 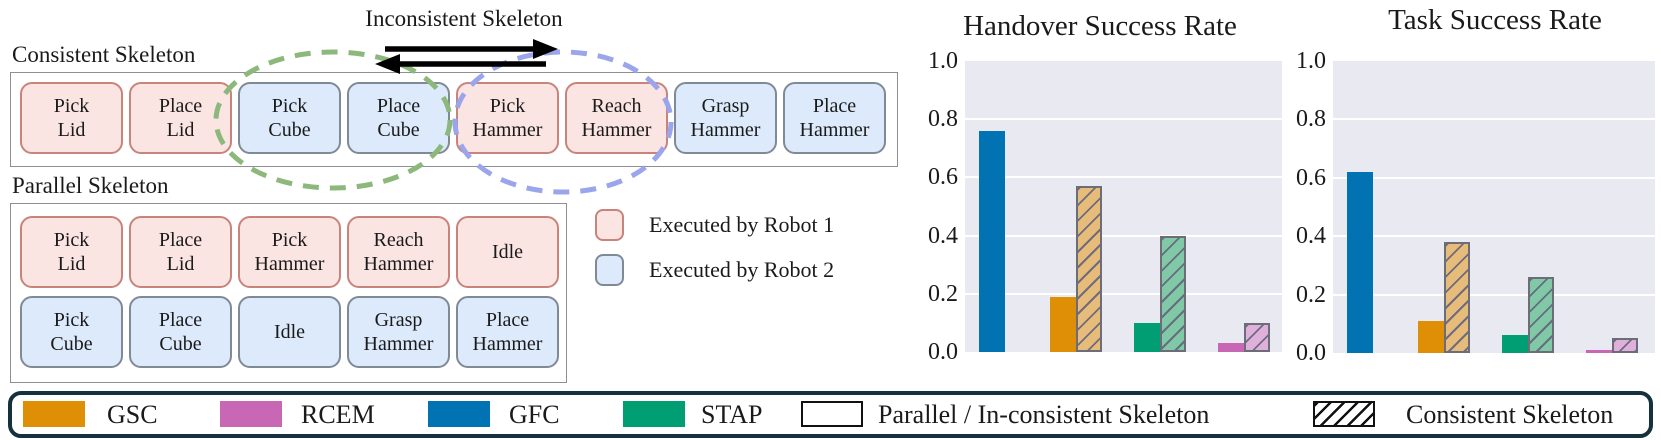 I want to click on inconsistent-skeleton-label: Inconsistent Skeleton, so click(x=464, y=18).